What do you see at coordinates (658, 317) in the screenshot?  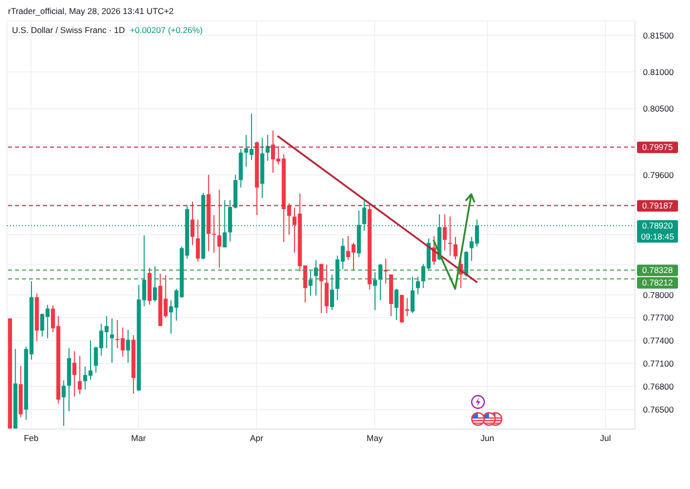 I see `y-tick-label: 0.77700` at bounding box center [658, 317].